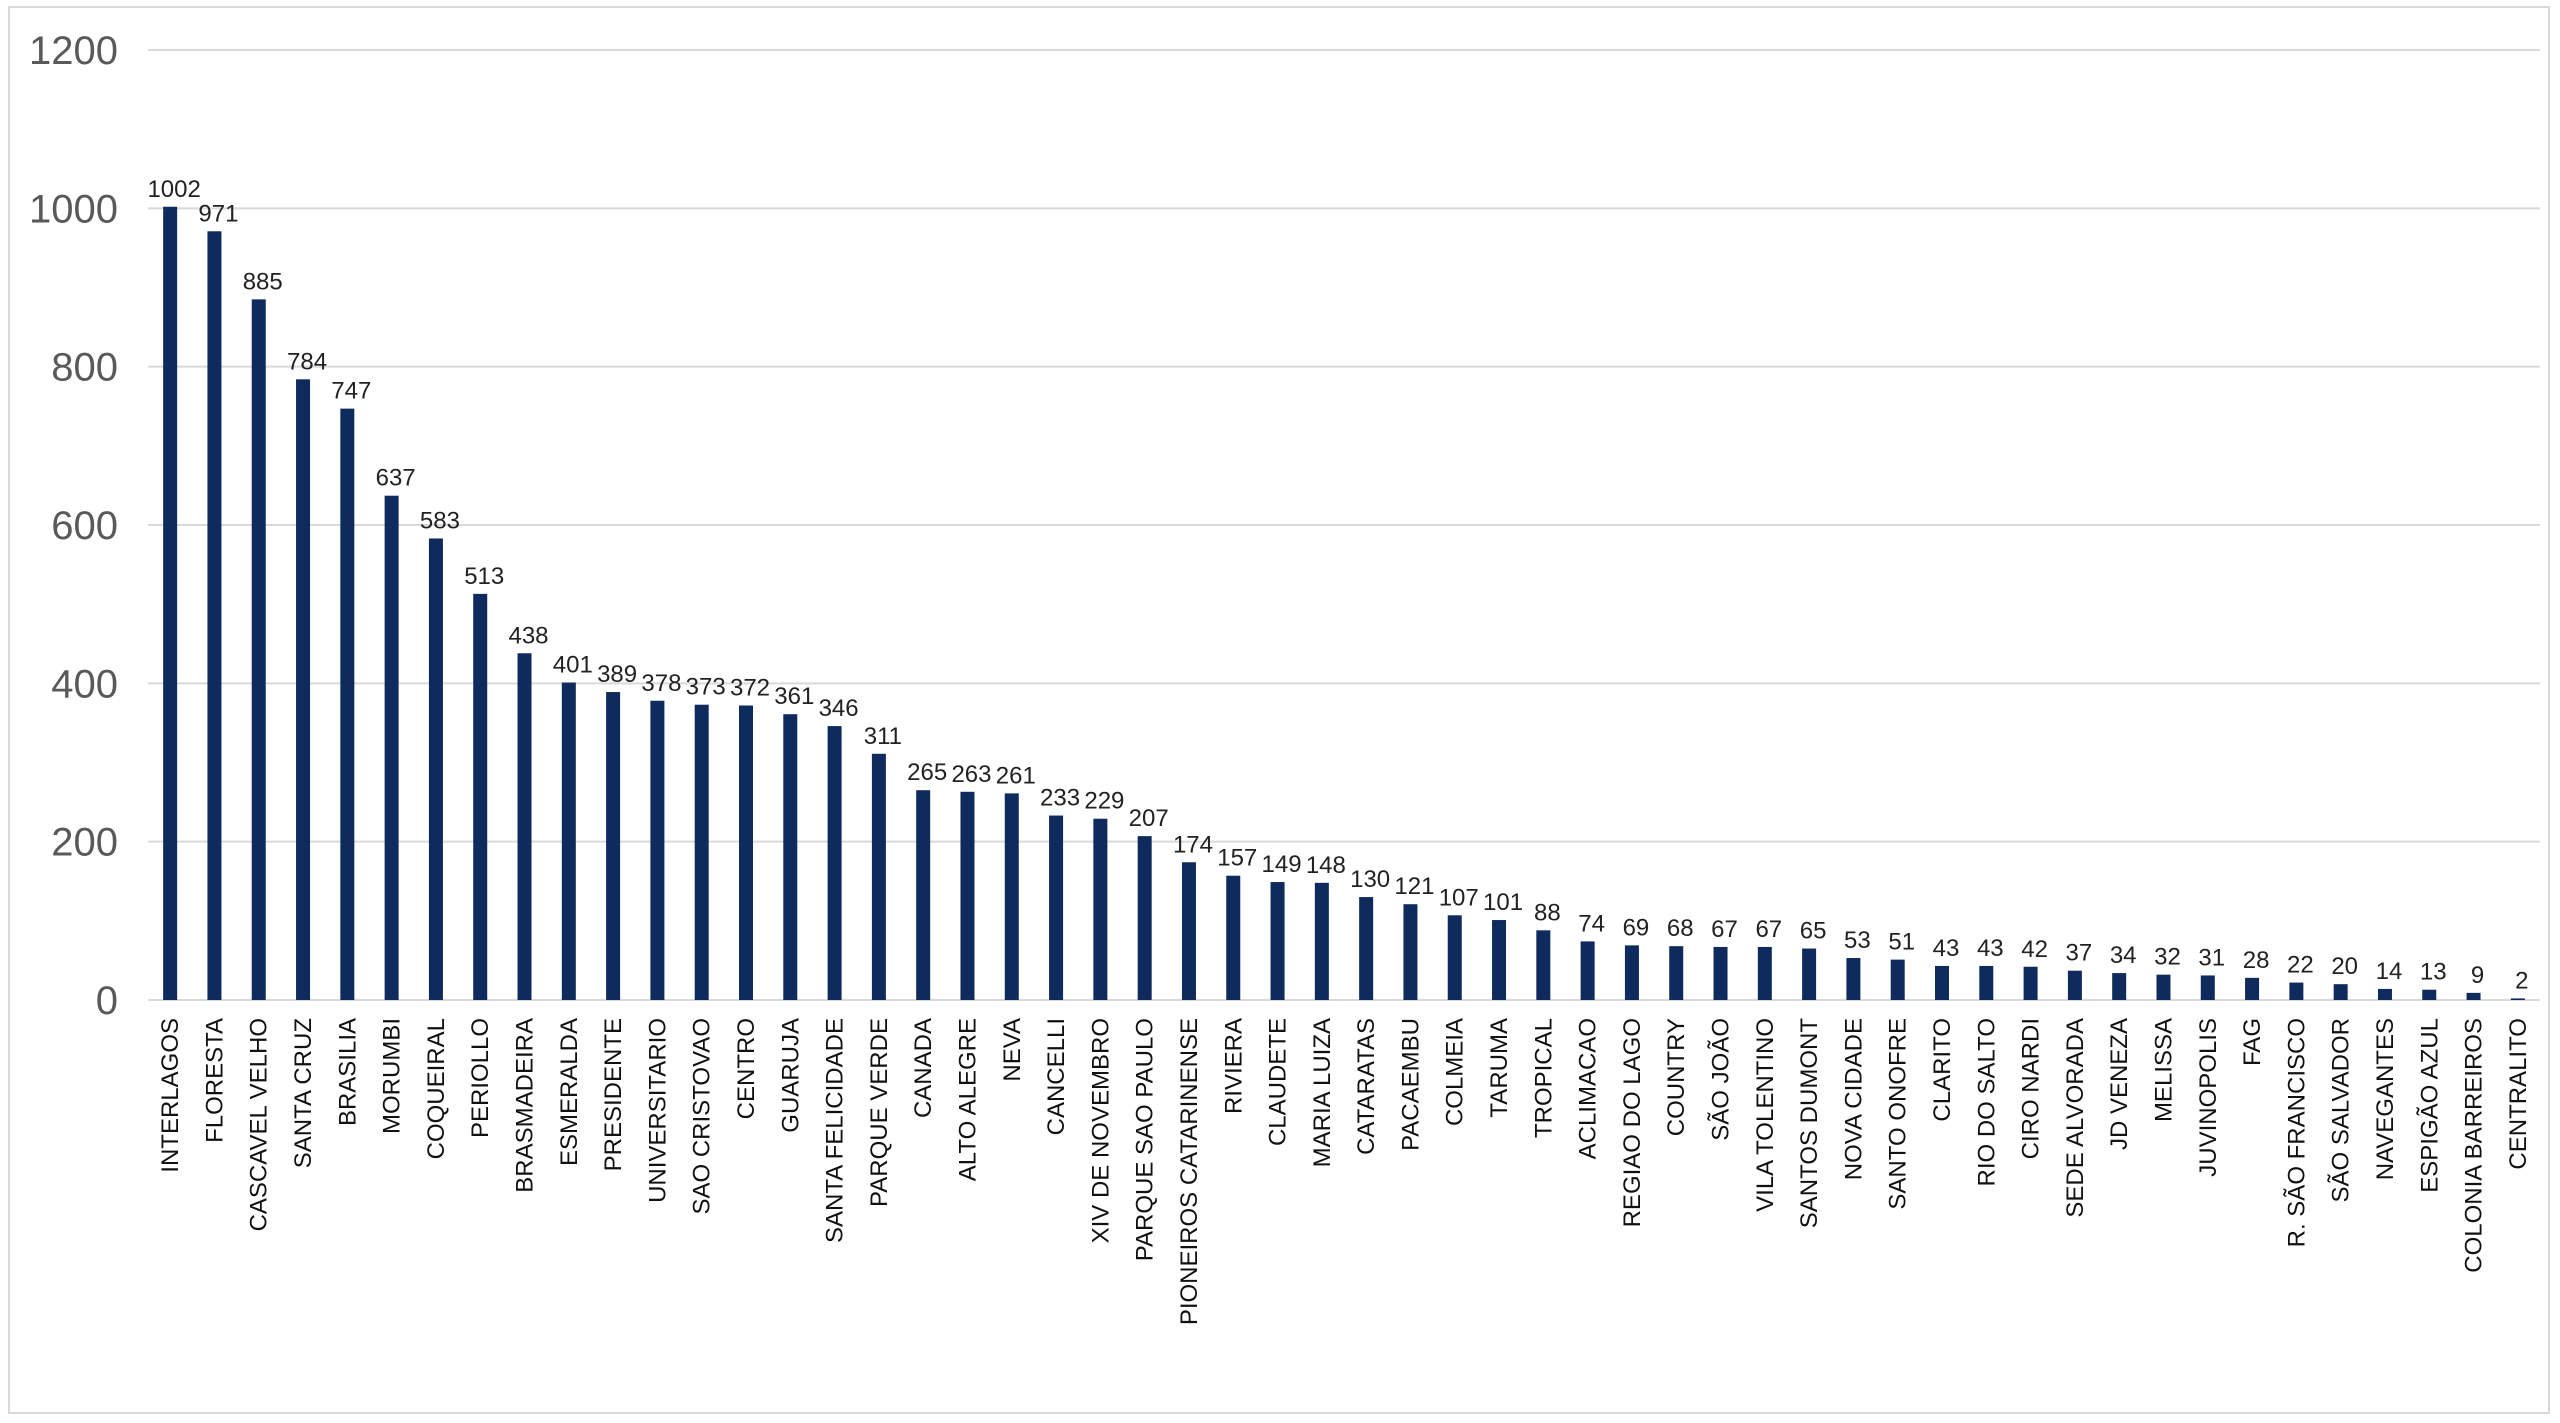 This screenshot has width=2560, height=1423. Describe the element at coordinates (613, 1094) in the screenshot. I see `x-tick-label: PRESIDENTE` at that location.